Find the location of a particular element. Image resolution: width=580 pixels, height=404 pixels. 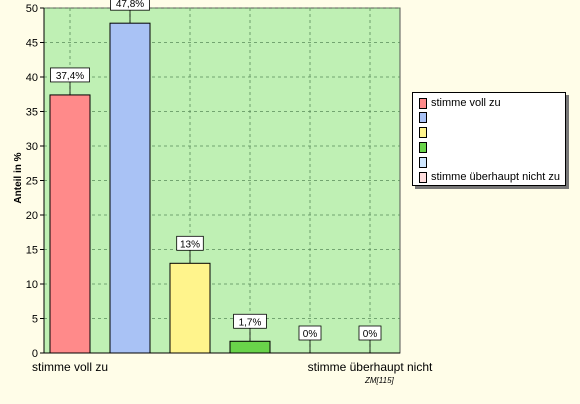

y-tick-label: 20 is located at coordinates (32, 216).